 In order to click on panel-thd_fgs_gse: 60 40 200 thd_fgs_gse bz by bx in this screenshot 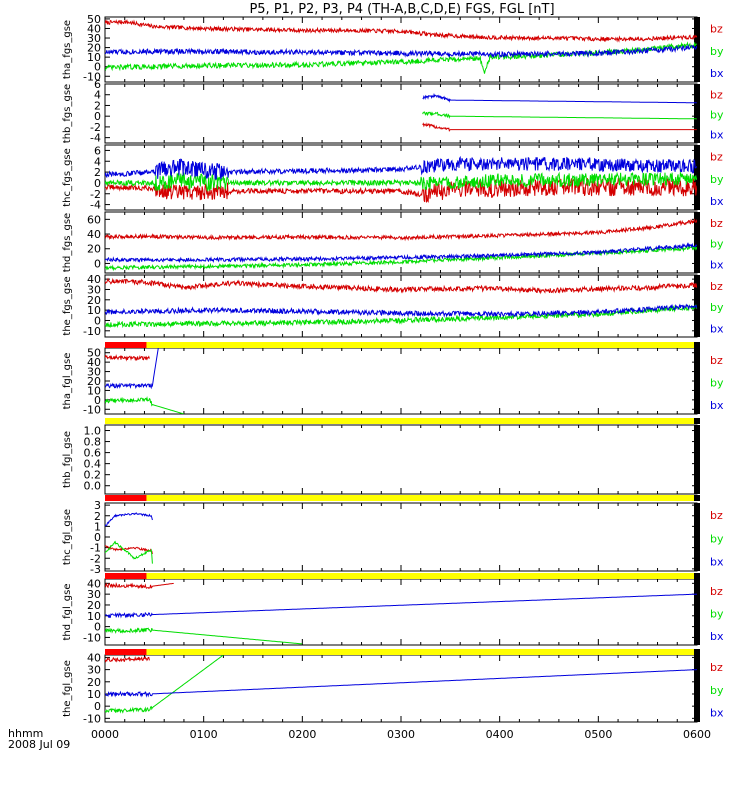, I will do `click(393, 242)`.